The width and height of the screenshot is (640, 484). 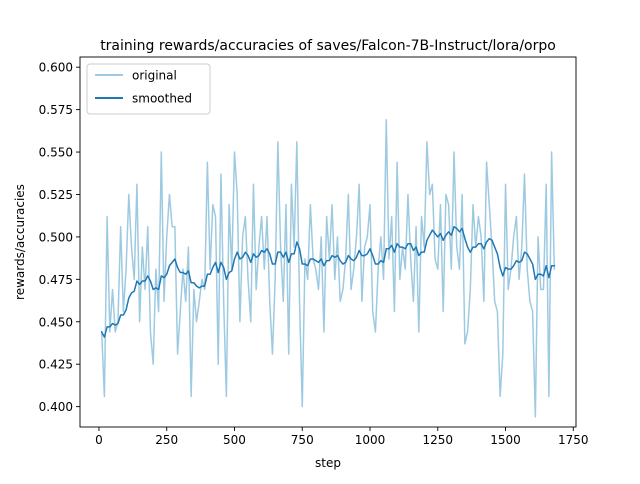 What do you see at coordinates (56, 365) in the screenshot?
I see `y-tick-label: 0.425` at bounding box center [56, 365].